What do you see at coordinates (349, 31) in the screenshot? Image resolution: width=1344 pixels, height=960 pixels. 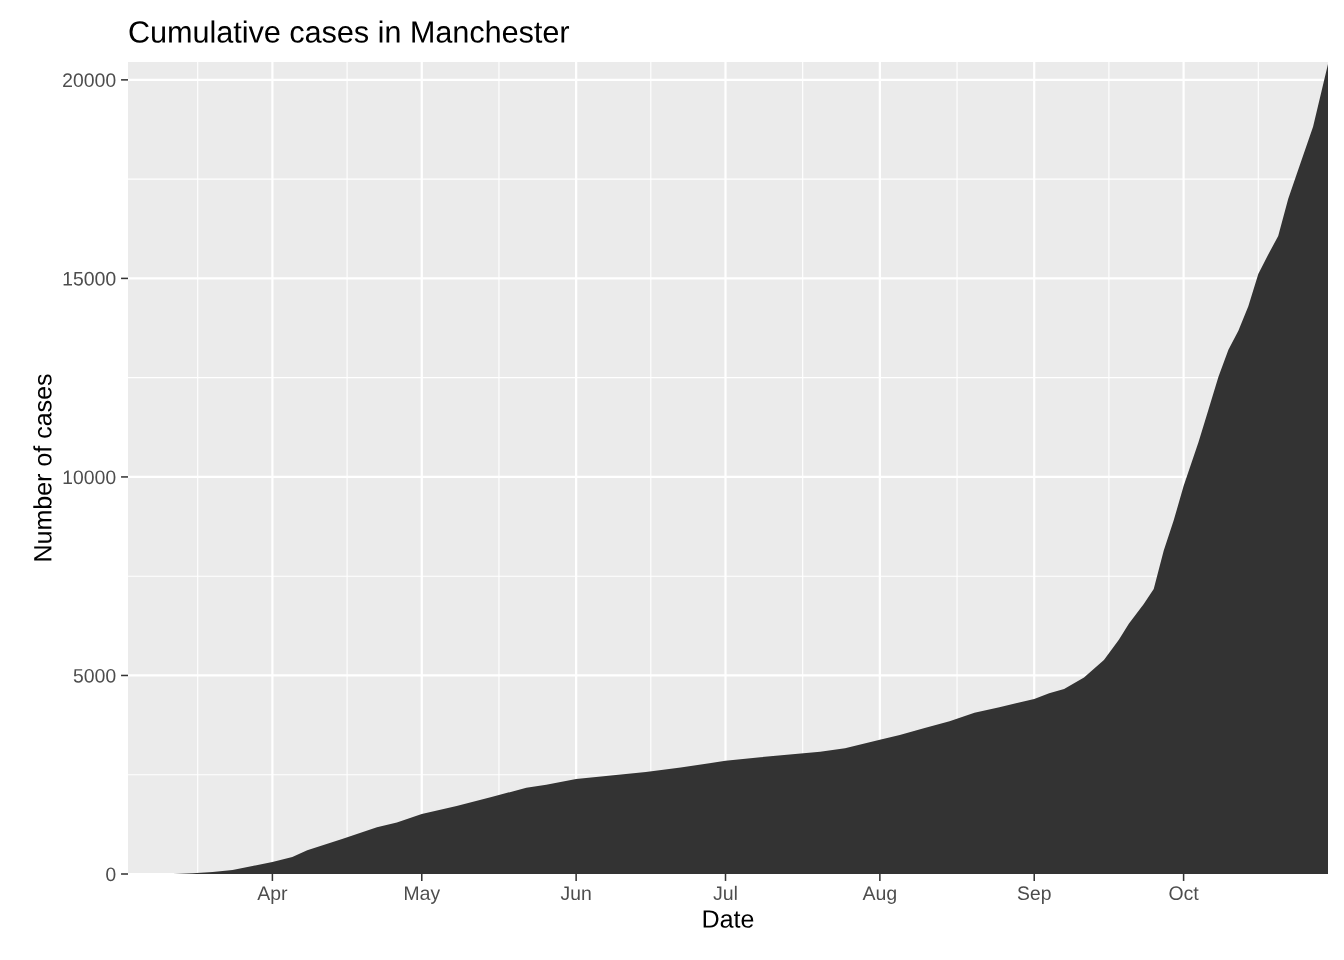 I see `chart-title: Cumulative cases in Manchester` at bounding box center [349, 31].